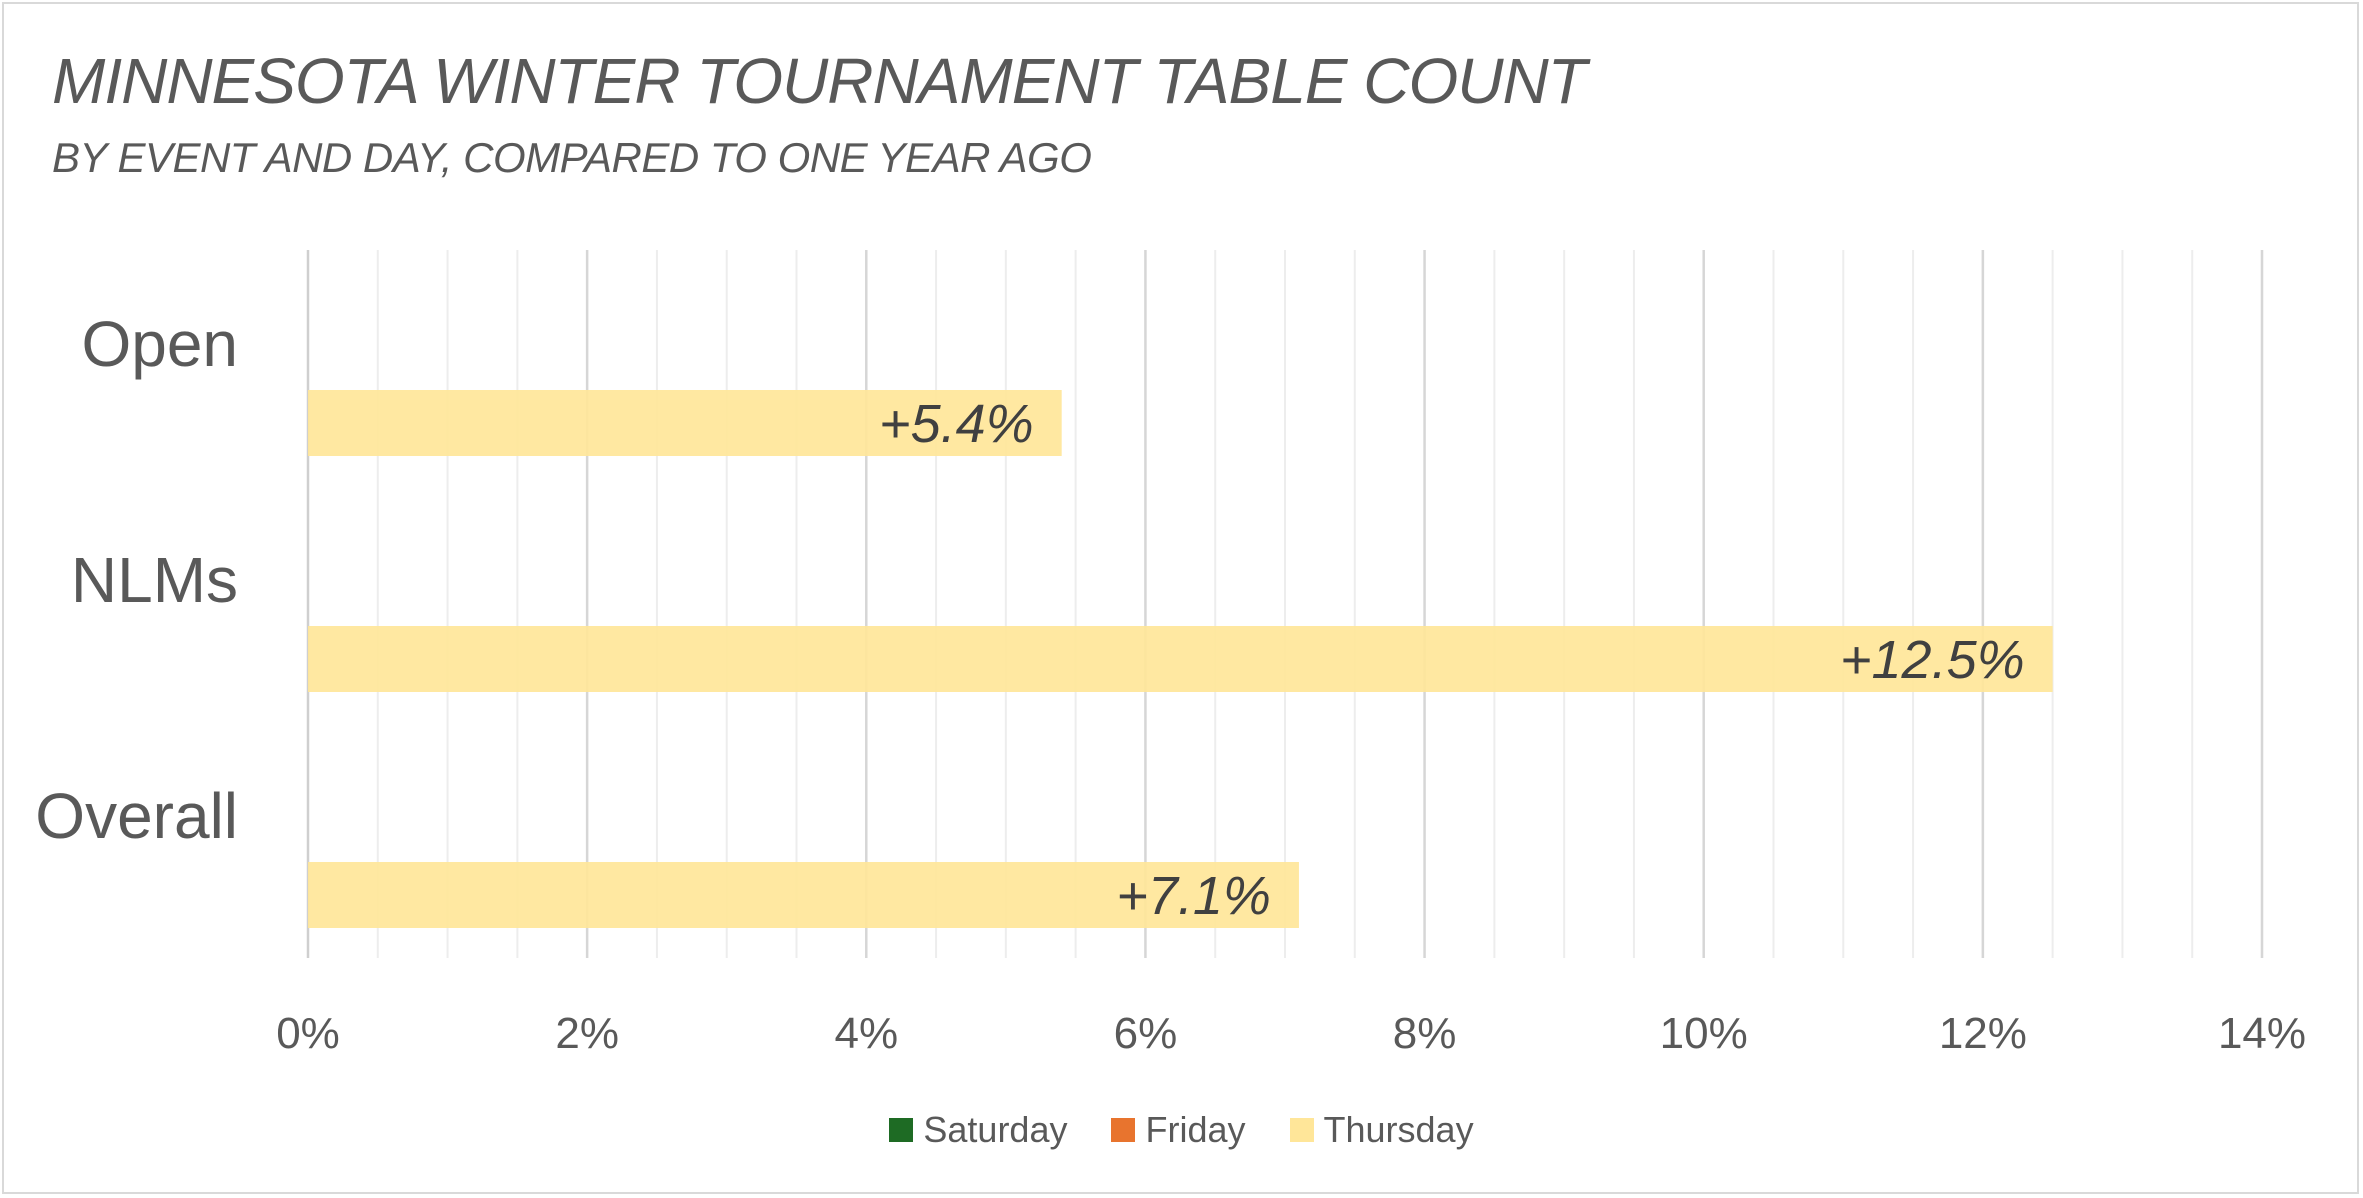 The width and height of the screenshot is (2363, 1198). Describe the element at coordinates (1704, 1033) in the screenshot. I see `x-tick-label: 10%` at that location.